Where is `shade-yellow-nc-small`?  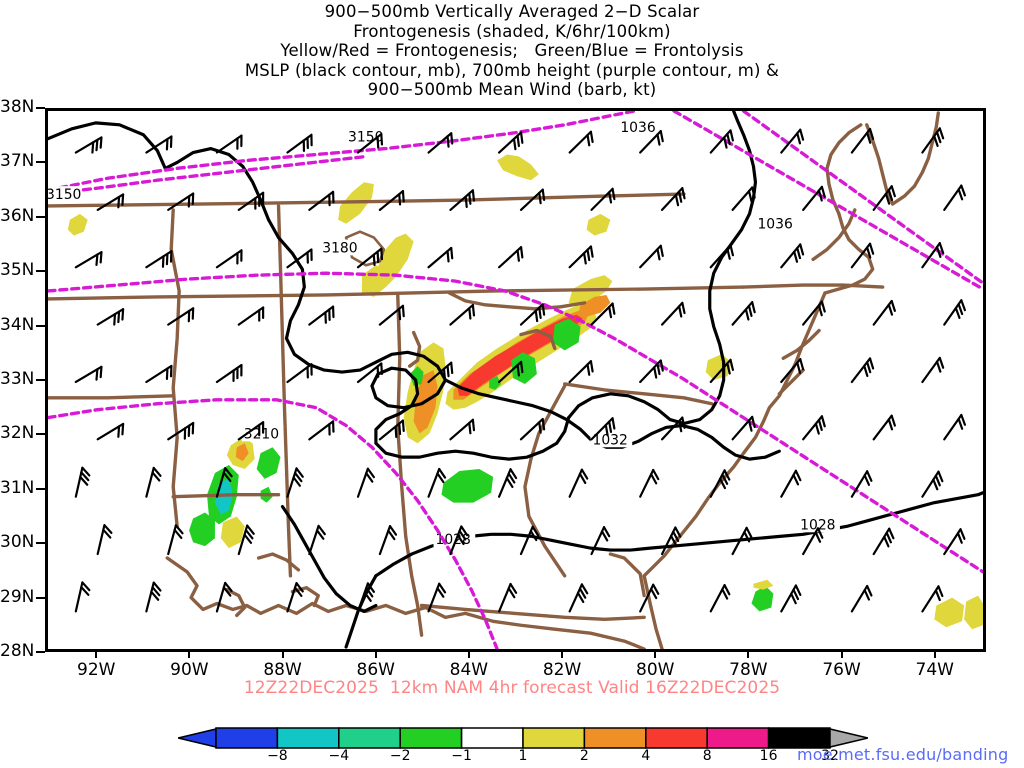 shade-yellow-nc-small is located at coordinates (598, 224).